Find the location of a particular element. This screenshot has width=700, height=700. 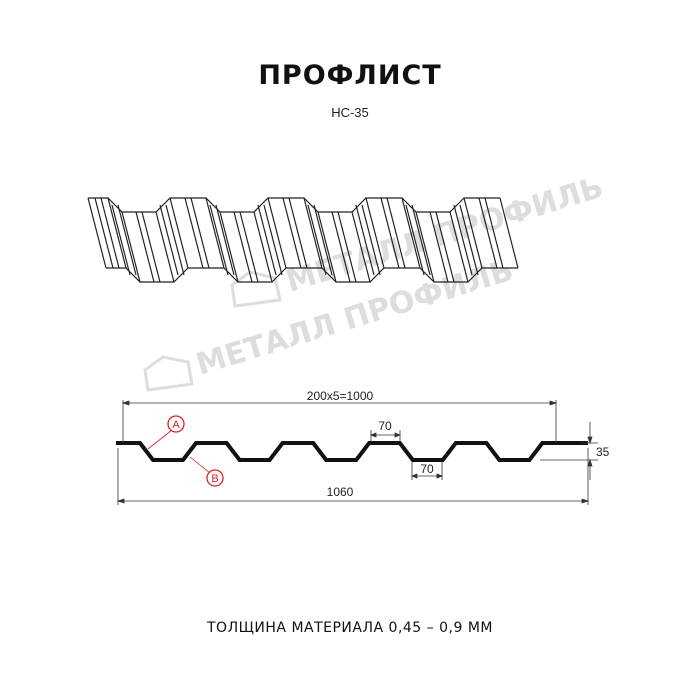

material-thickness-note: ТОЛЩИНА МАТЕРИАЛА 0,45 – 0,9 ММ is located at coordinates (350, 628).